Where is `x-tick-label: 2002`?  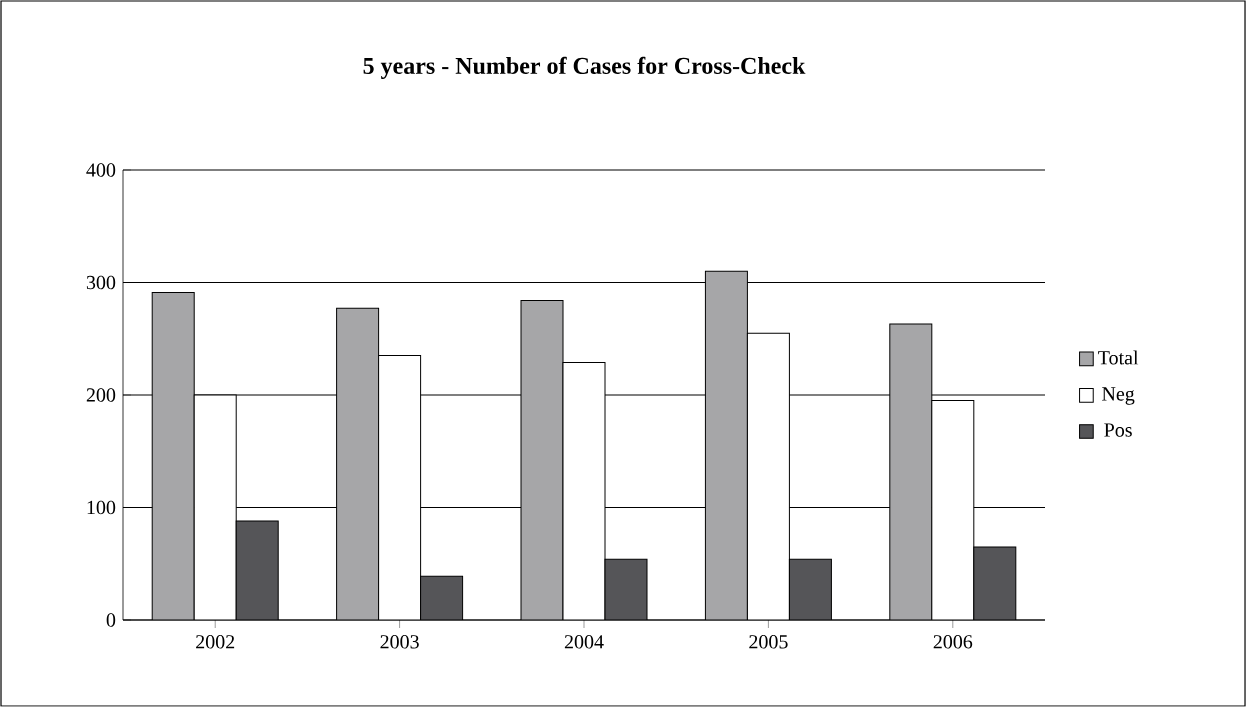
x-tick-label: 2002 is located at coordinates (215, 642).